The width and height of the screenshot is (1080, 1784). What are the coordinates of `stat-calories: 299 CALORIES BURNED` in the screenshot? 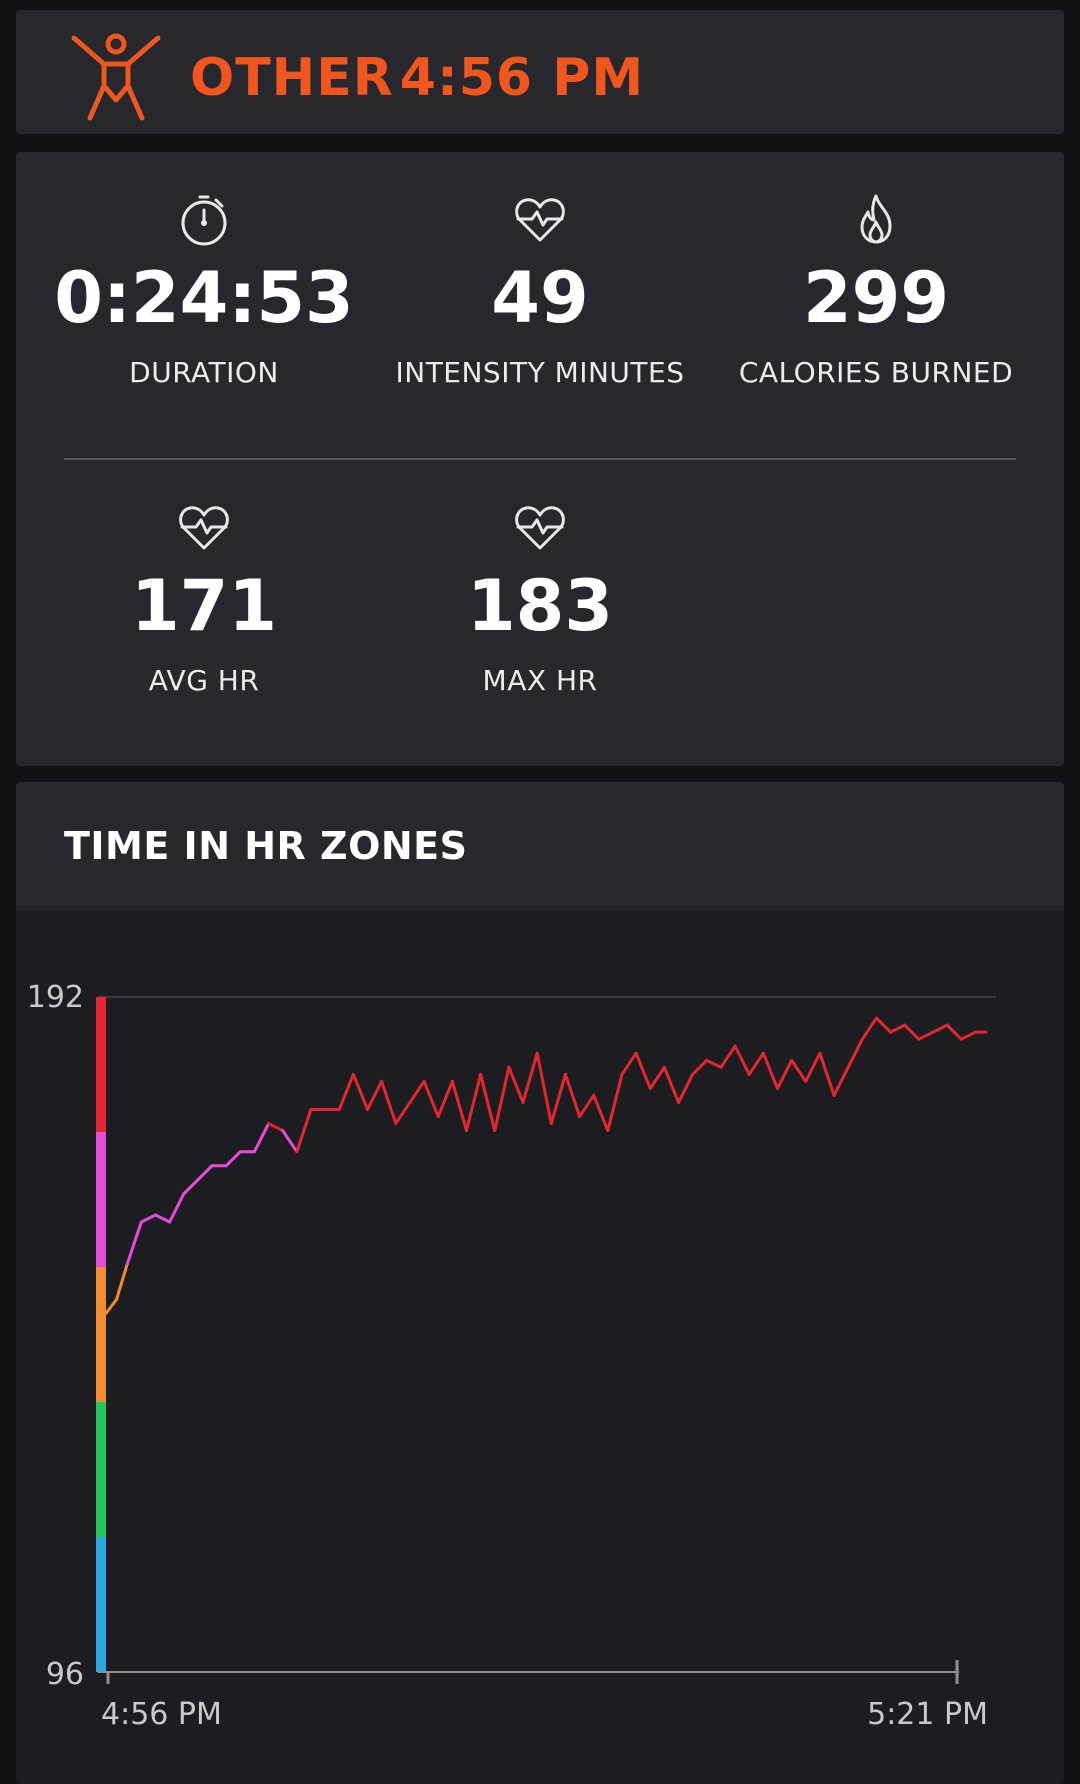 It's located at (876, 290).